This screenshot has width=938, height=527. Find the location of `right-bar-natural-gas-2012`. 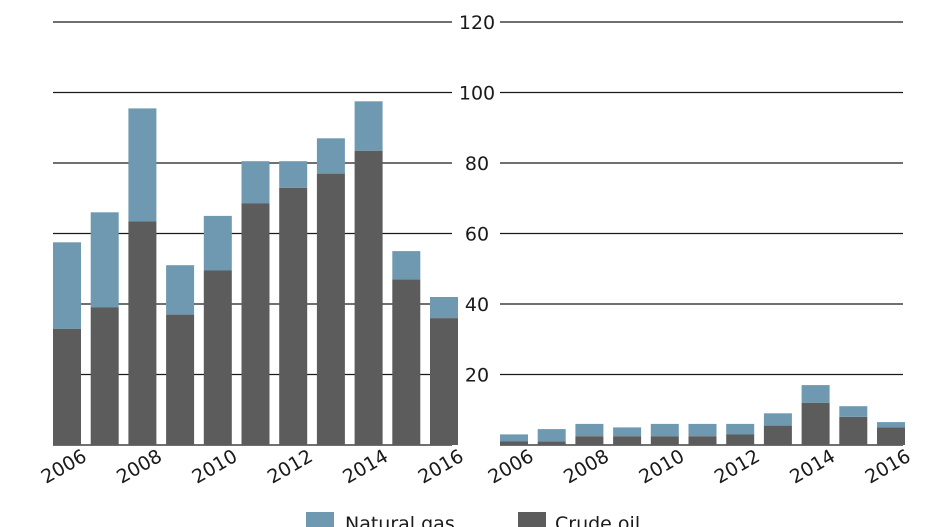

right-bar-natural-gas-2012 is located at coordinates (740, 429).